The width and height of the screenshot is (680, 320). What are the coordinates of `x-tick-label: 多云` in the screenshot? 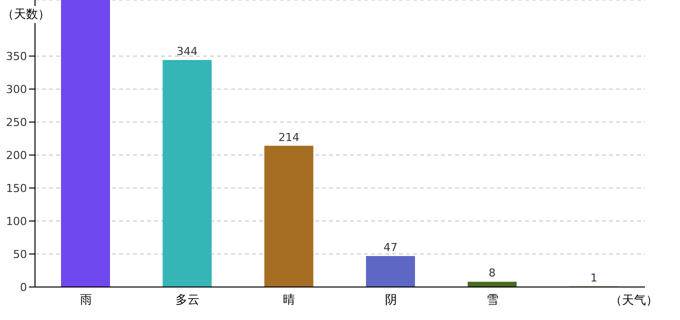 It's located at (188, 299).